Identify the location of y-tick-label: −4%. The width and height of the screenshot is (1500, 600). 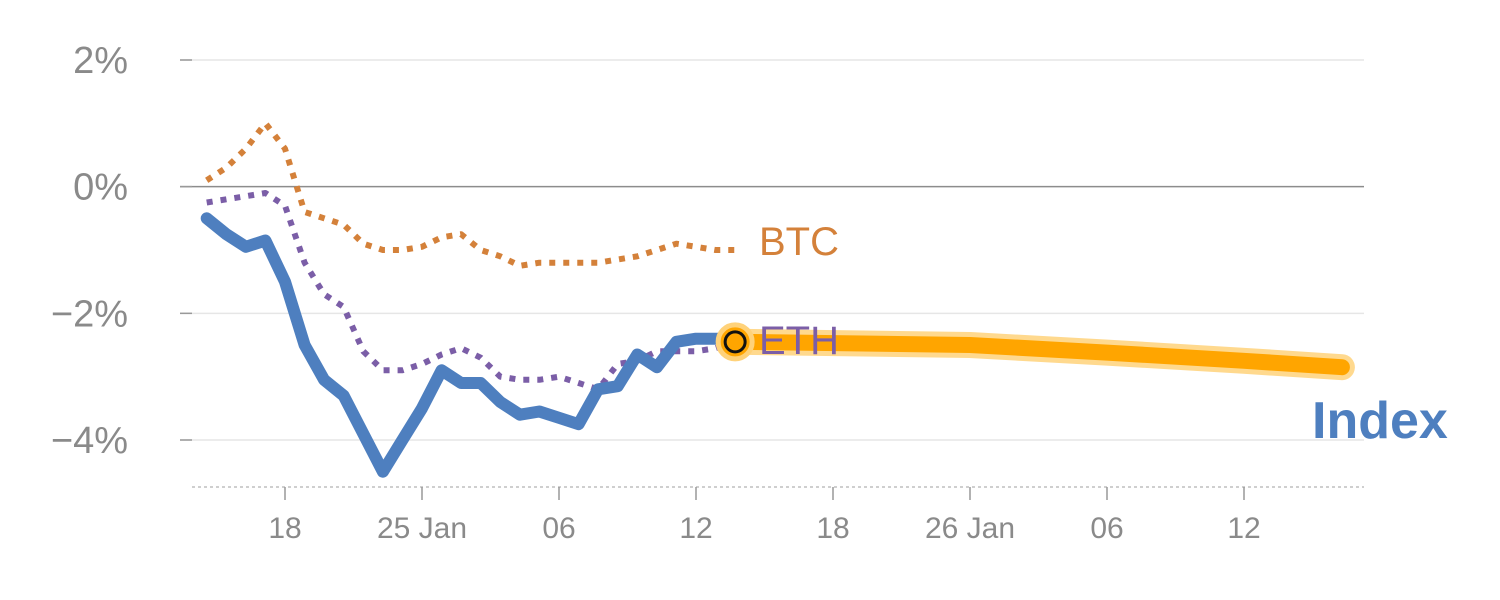
(89, 441).